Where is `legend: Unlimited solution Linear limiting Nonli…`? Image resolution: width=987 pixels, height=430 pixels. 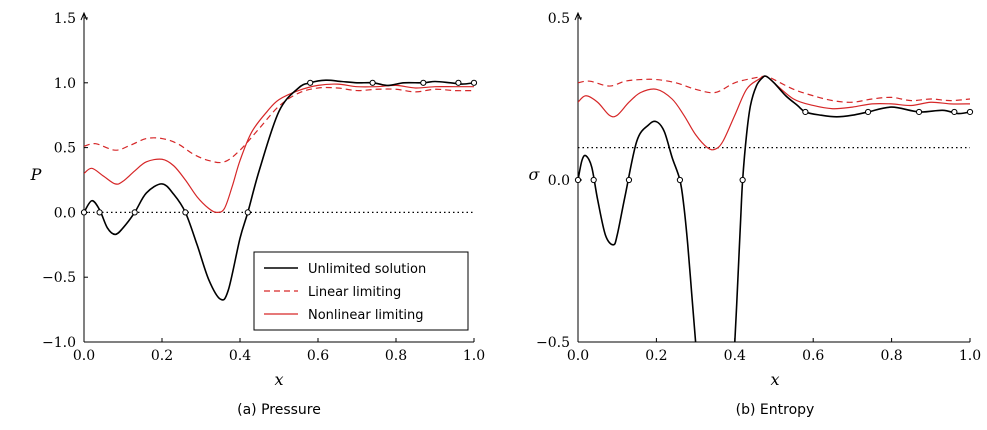
legend: Unlimited solution Linear limiting Nonli… is located at coordinates (361, 291).